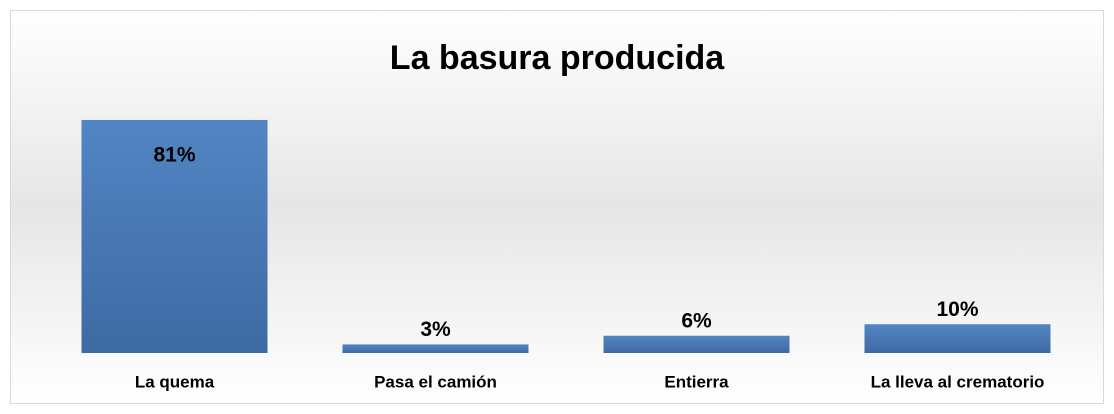  I want to click on x-tick-label: La lleva al crematorio, so click(958, 381).